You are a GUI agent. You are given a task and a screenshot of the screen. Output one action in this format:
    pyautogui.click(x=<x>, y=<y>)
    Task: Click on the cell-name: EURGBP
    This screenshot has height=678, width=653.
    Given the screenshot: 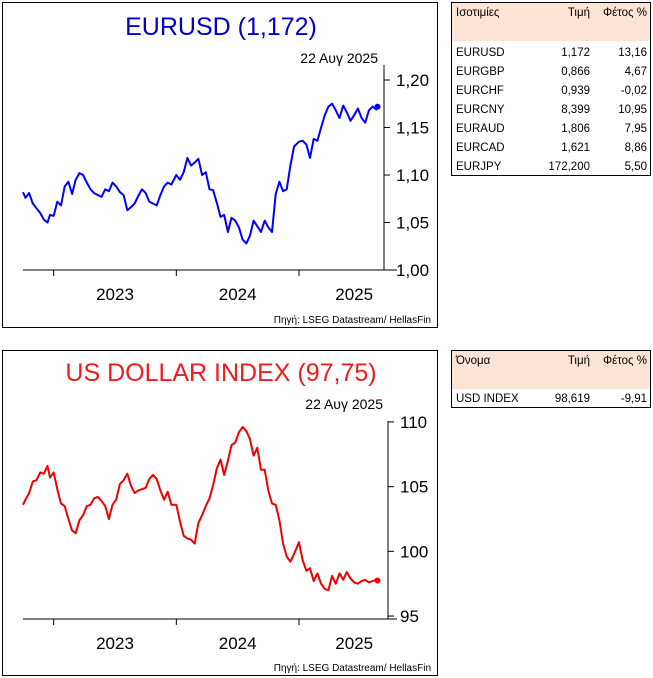 What is the action you would take?
    pyautogui.click(x=480, y=71)
    